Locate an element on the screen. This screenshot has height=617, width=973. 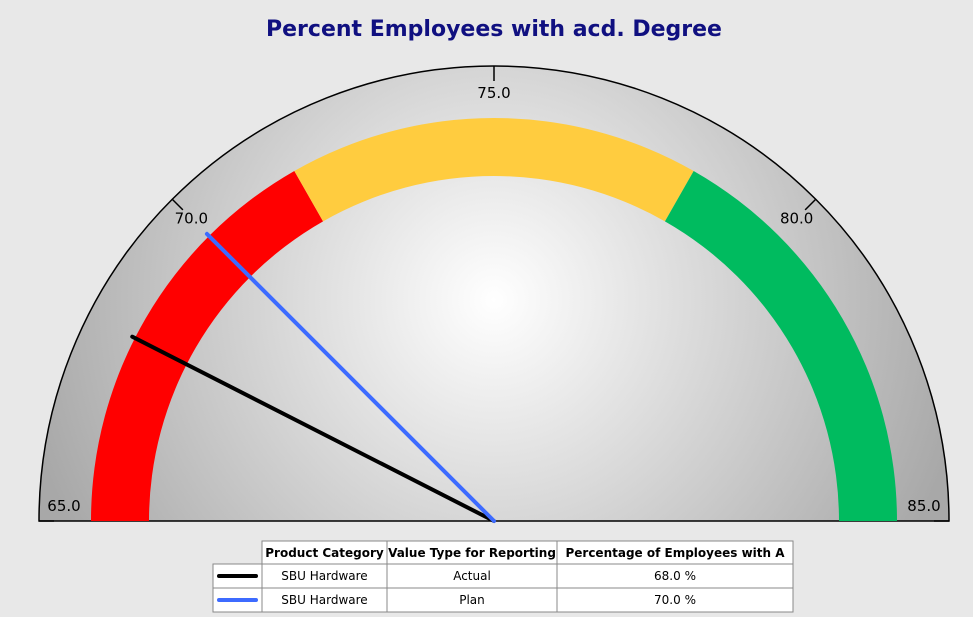
legend-label: Plan is located at coordinates (472, 600).